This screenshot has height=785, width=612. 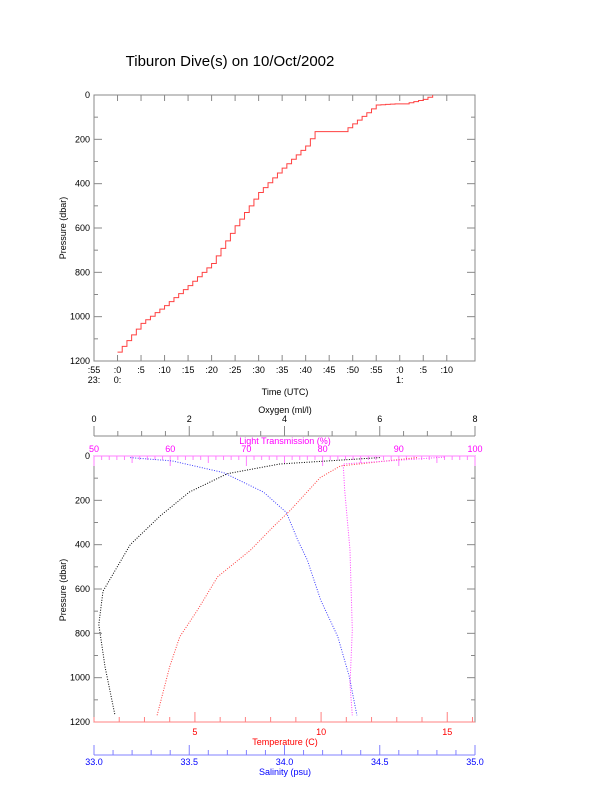 What do you see at coordinates (399, 449) in the screenshot?
I see `light-transmission-tick-label: 90` at bounding box center [399, 449].